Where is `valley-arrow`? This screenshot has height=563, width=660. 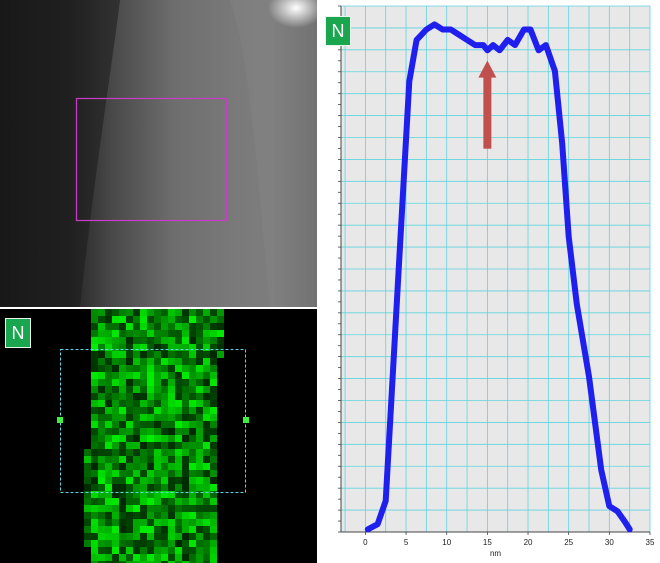 valley-arrow is located at coordinates (487, 104).